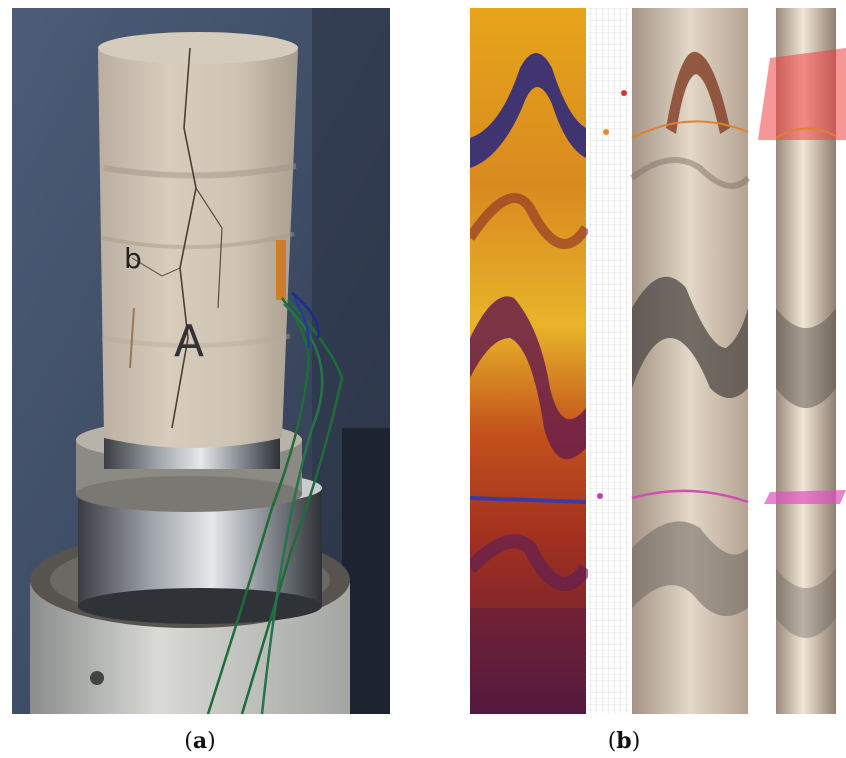 Image resolution: width=846 pixels, height=758 pixels. I want to click on grid-strip, so click(609, 361).